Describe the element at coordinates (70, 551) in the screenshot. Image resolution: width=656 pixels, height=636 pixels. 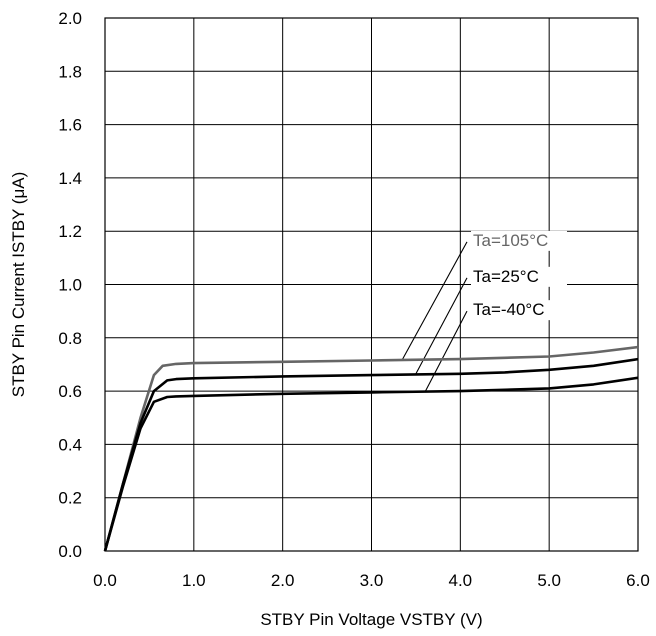
I see `y-tick-label: 0.0` at that location.